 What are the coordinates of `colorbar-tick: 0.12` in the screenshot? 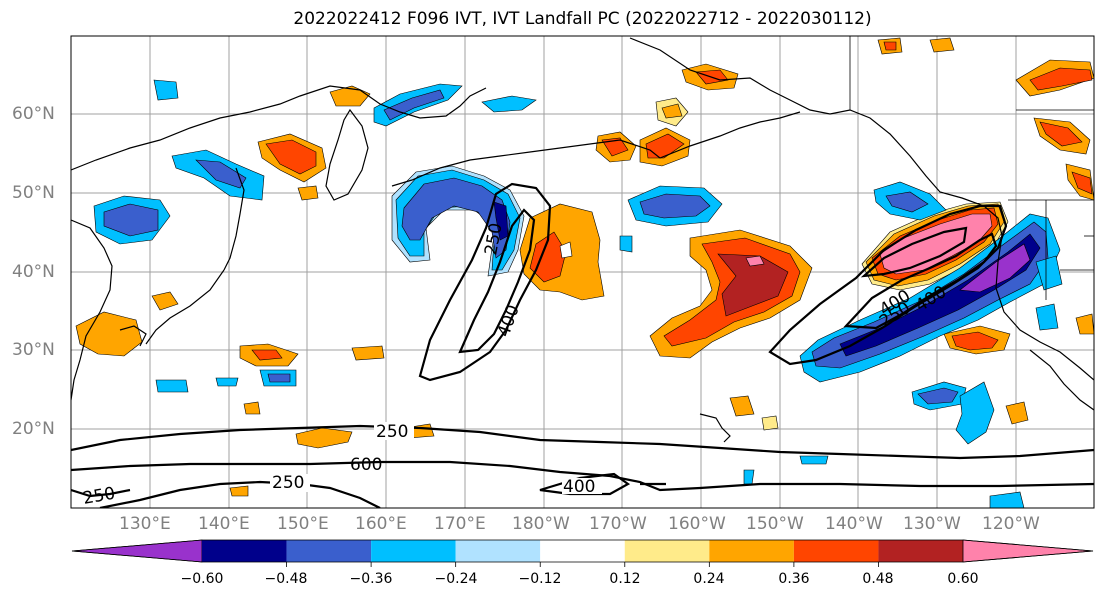 It's located at (625, 579).